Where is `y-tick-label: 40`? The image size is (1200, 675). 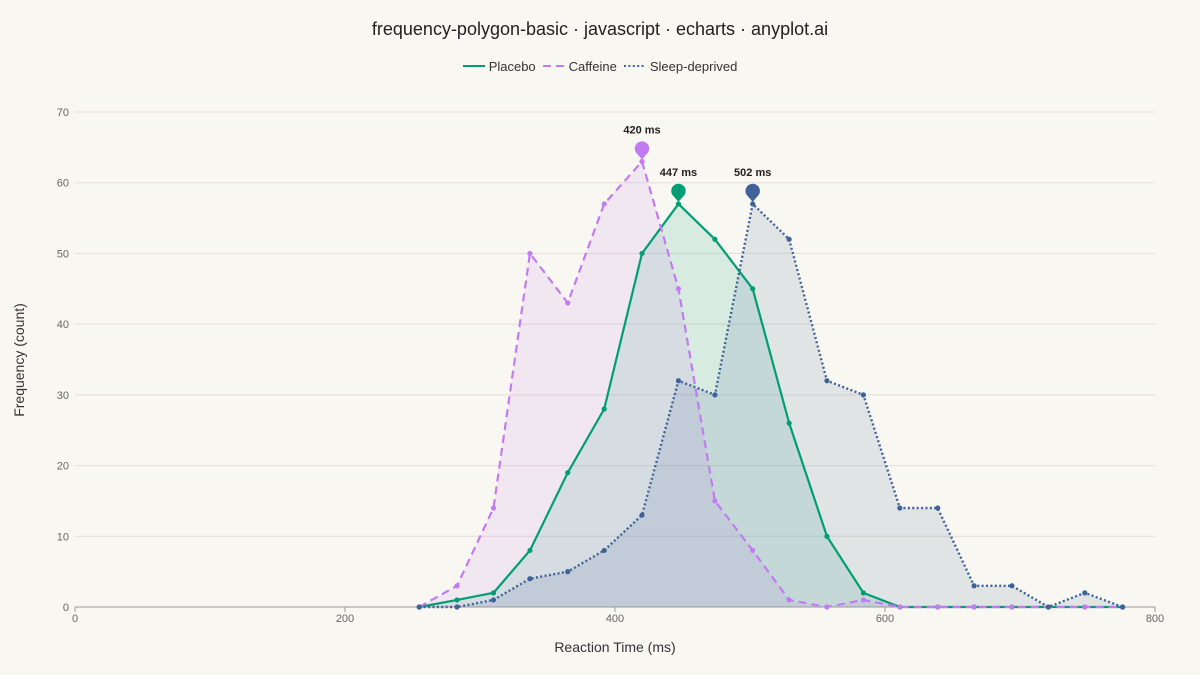
y-tick-label: 40 is located at coordinates (63, 325).